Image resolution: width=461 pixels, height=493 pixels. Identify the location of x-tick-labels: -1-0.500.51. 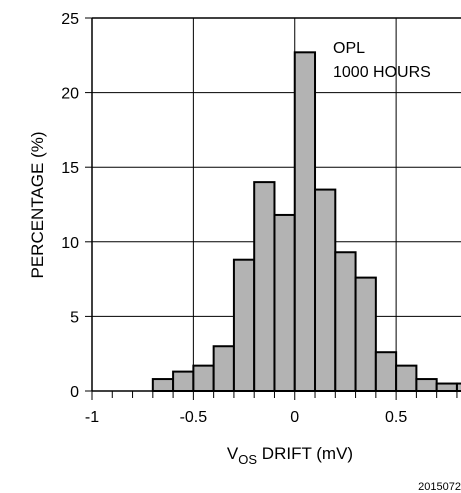
(246, 417).